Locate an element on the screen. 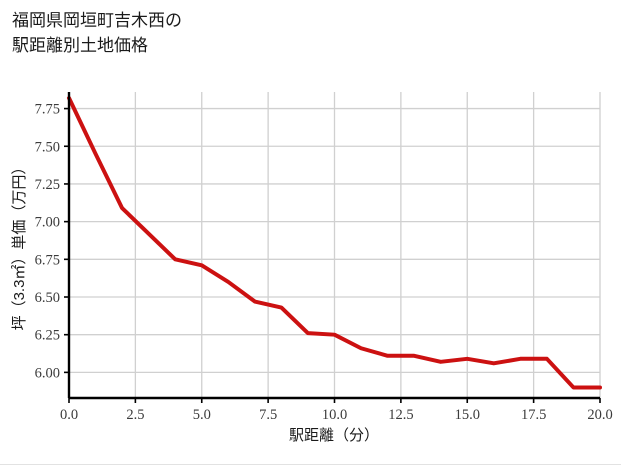 This screenshot has width=621, height=465. x-tick-label: 15.0 is located at coordinates (467, 415).